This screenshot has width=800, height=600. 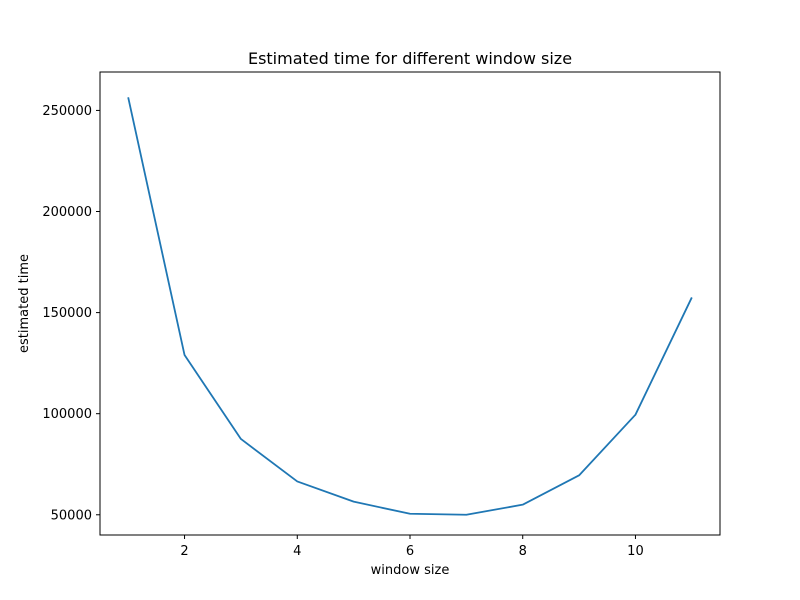 What do you see at coordinates (67, 212) in the screenshot?
I see `y-tick-label: 200000` at bounding box center [67, 212].